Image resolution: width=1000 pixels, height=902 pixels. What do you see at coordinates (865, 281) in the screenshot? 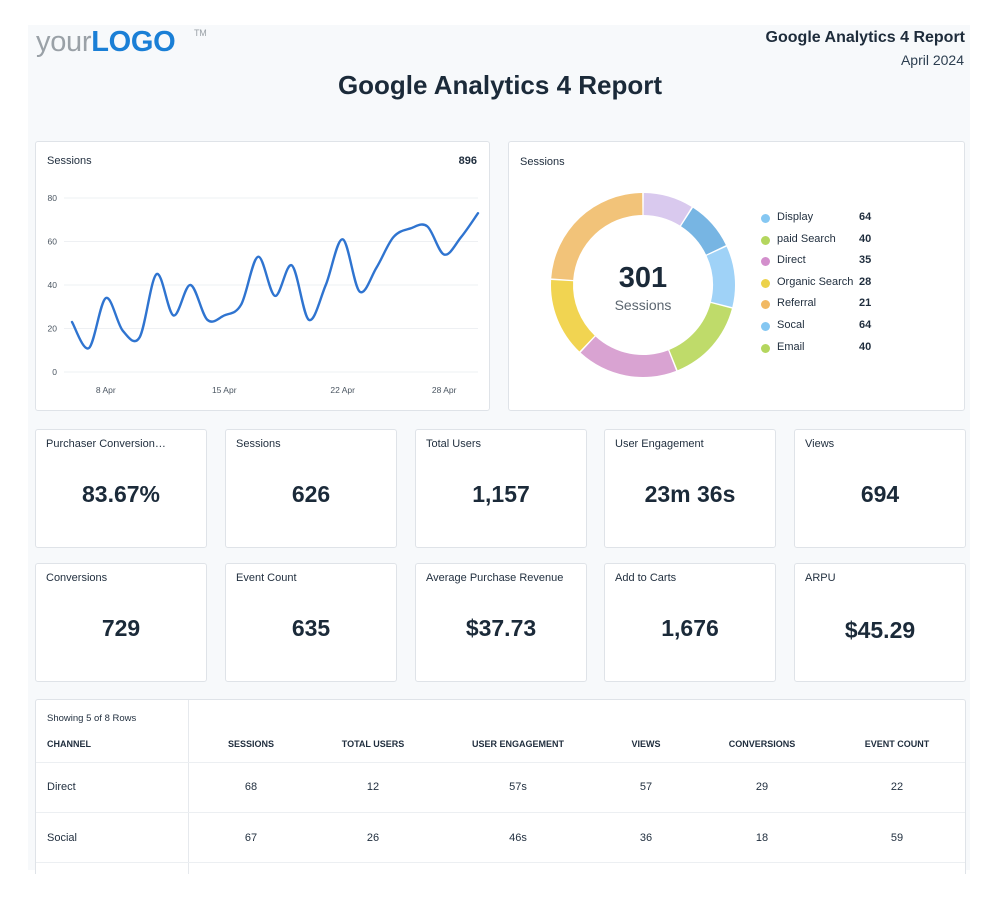
I see `legend-value: 28` at bounding box center [865, 281].